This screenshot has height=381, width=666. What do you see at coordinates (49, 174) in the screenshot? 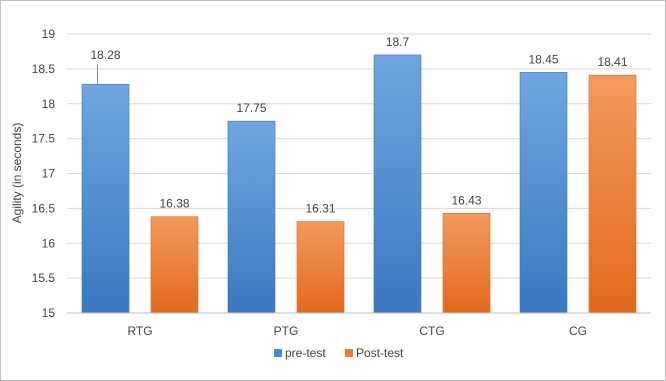
I see `y-tick-label: 17` at bounding box center [49, 174].